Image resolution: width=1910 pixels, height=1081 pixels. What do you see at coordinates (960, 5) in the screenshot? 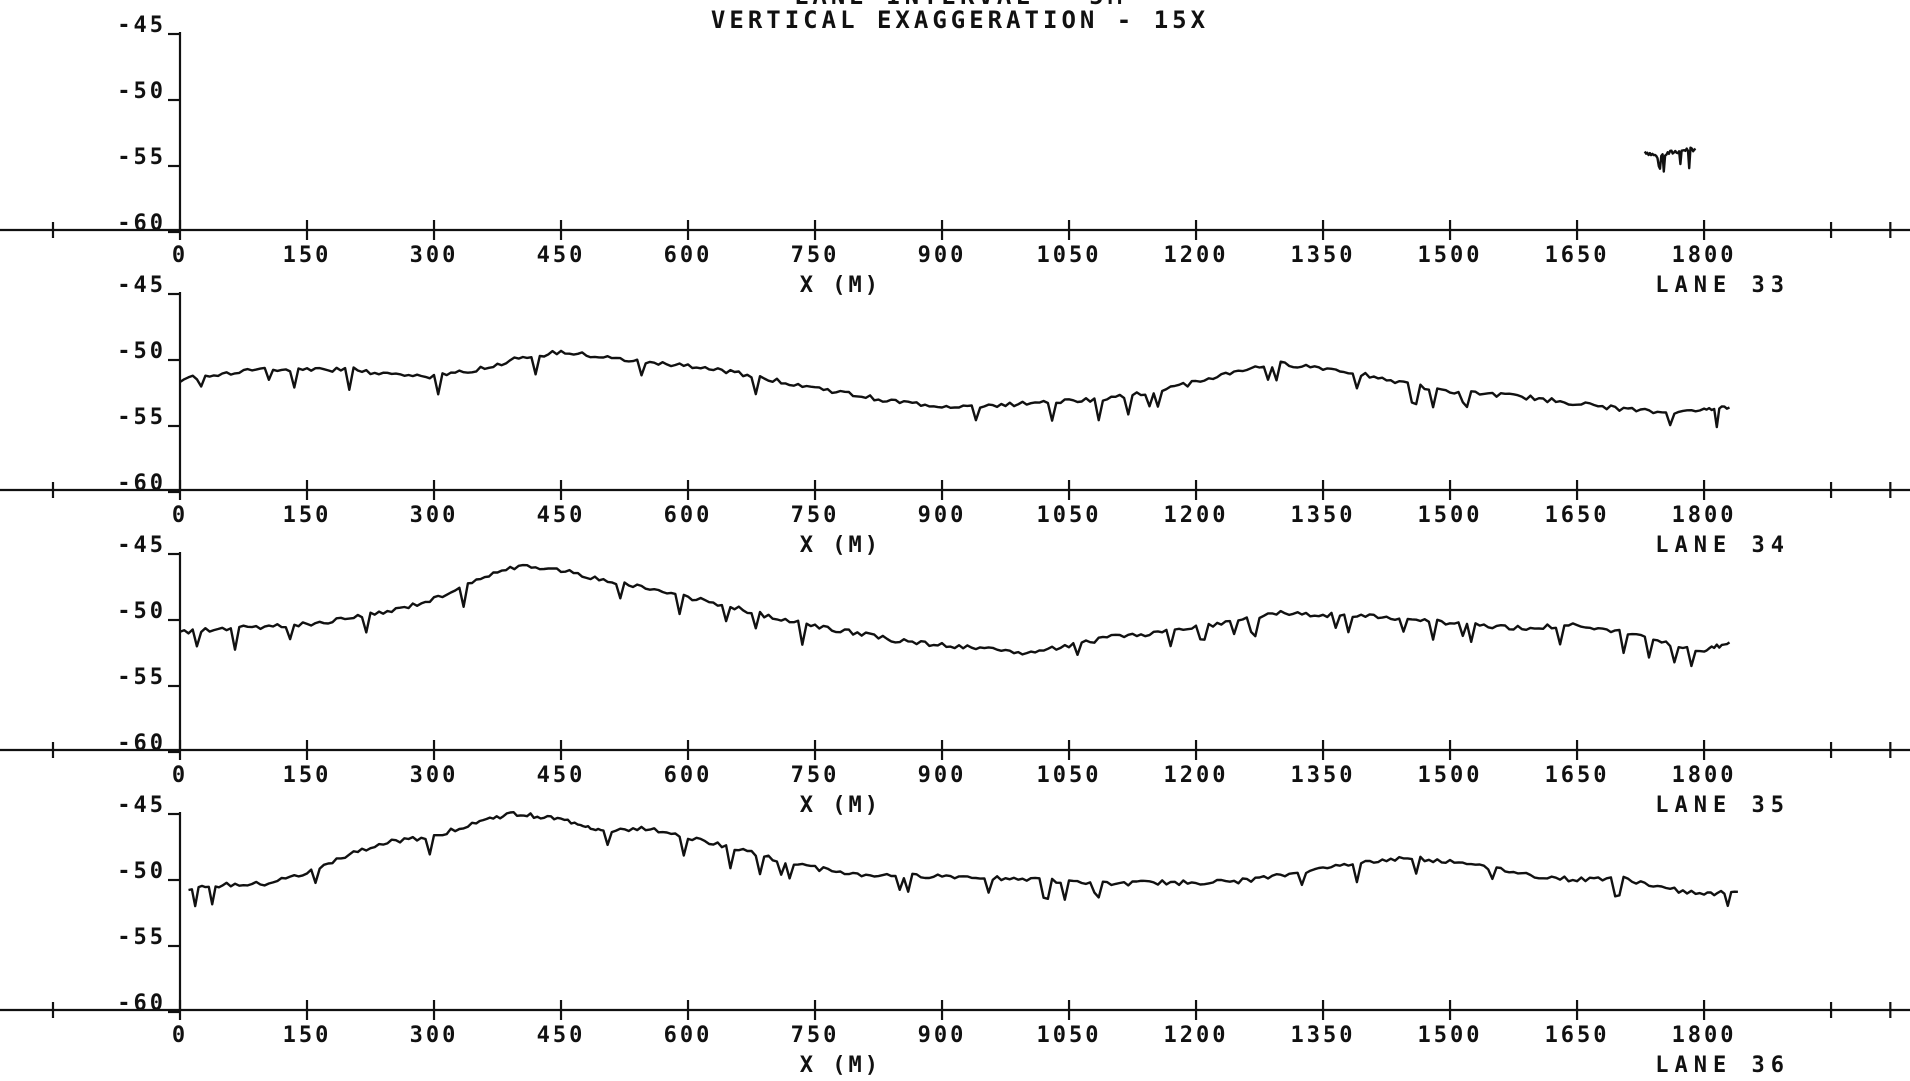
I see `chart-title-line1: LANE INTERVAL - 5M` at bounding box center [960, 5].